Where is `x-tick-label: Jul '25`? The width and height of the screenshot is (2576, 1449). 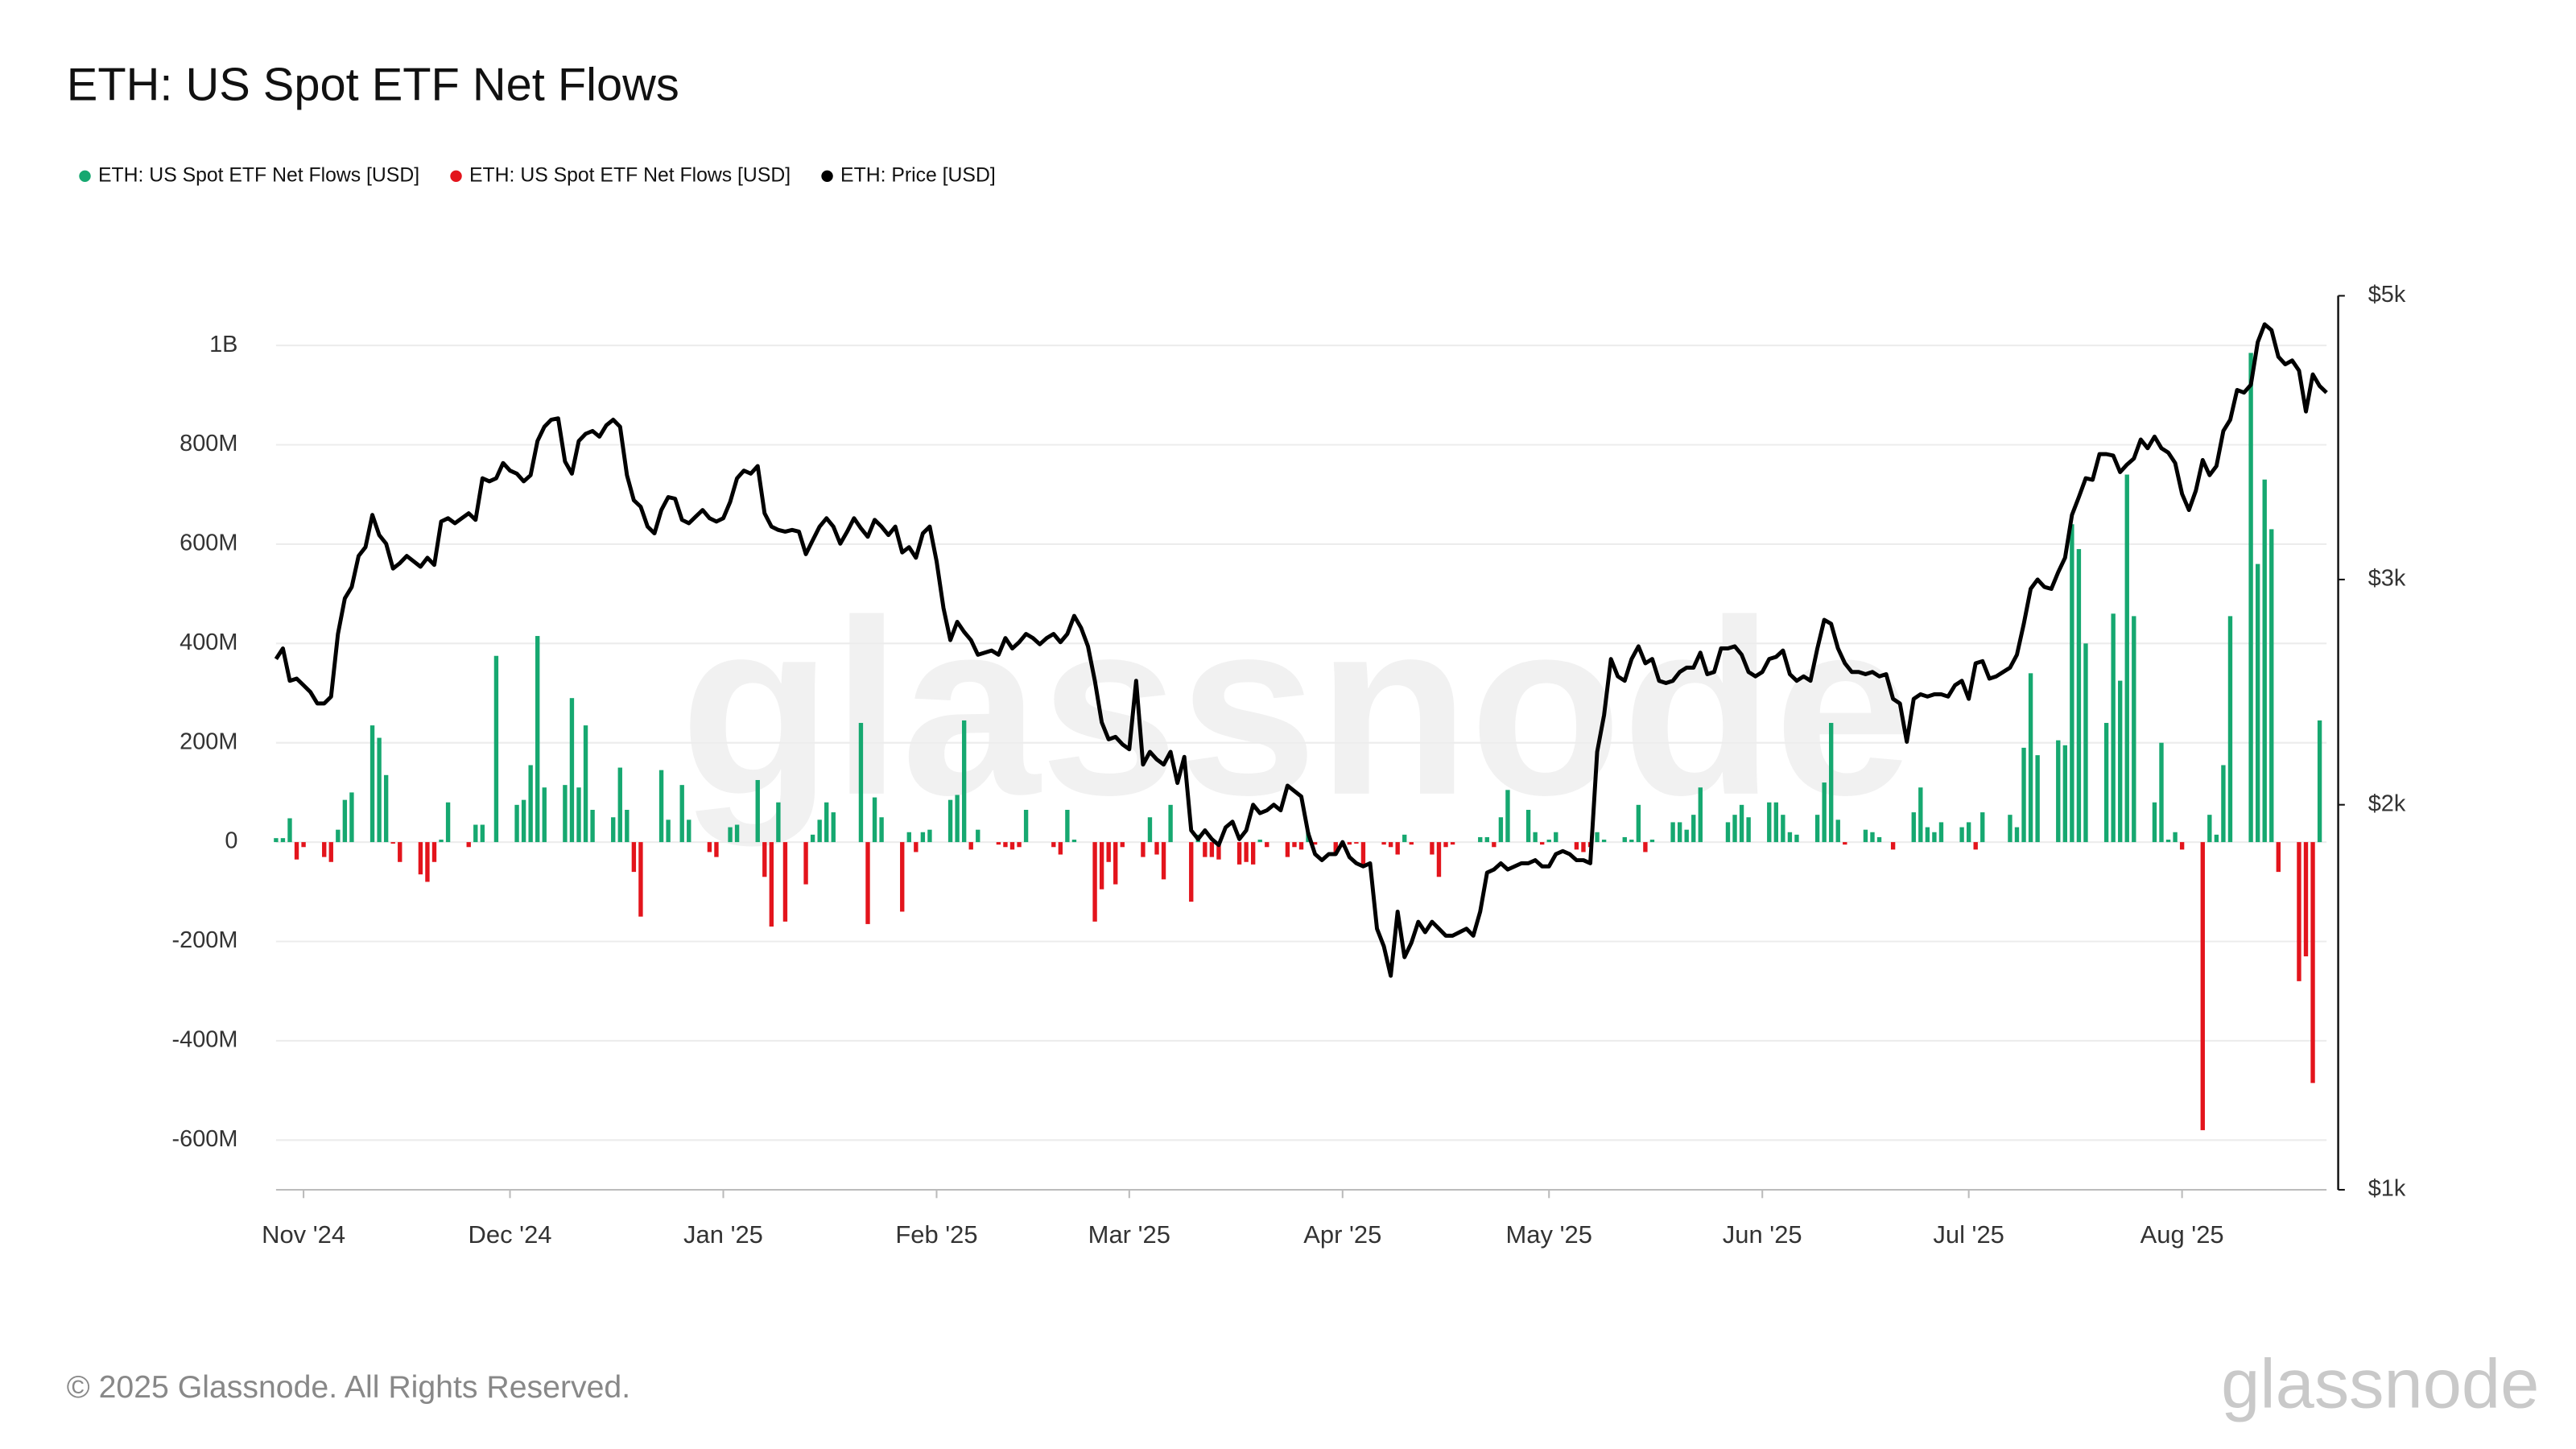 x-tick-label: Jul '25 is located at coordinates (1968, 1234).